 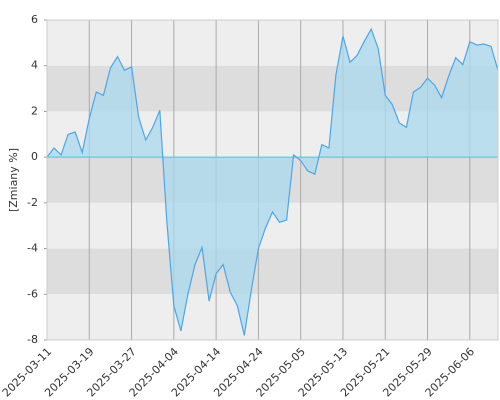 I want to click on y-tick-label: 6, so click(x=34, y=19).